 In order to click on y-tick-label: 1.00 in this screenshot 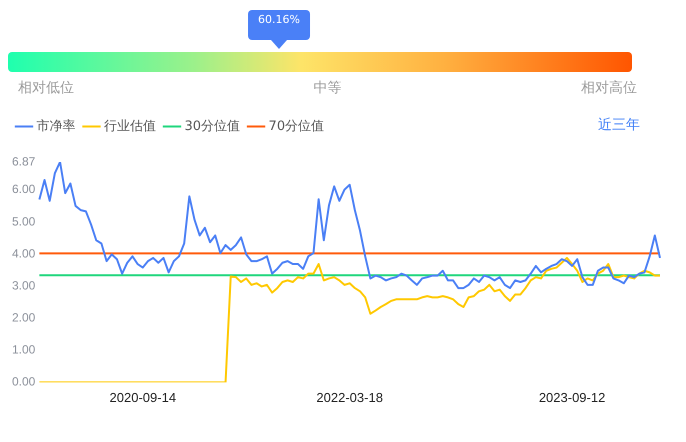, I will do `click(24, 349)`.